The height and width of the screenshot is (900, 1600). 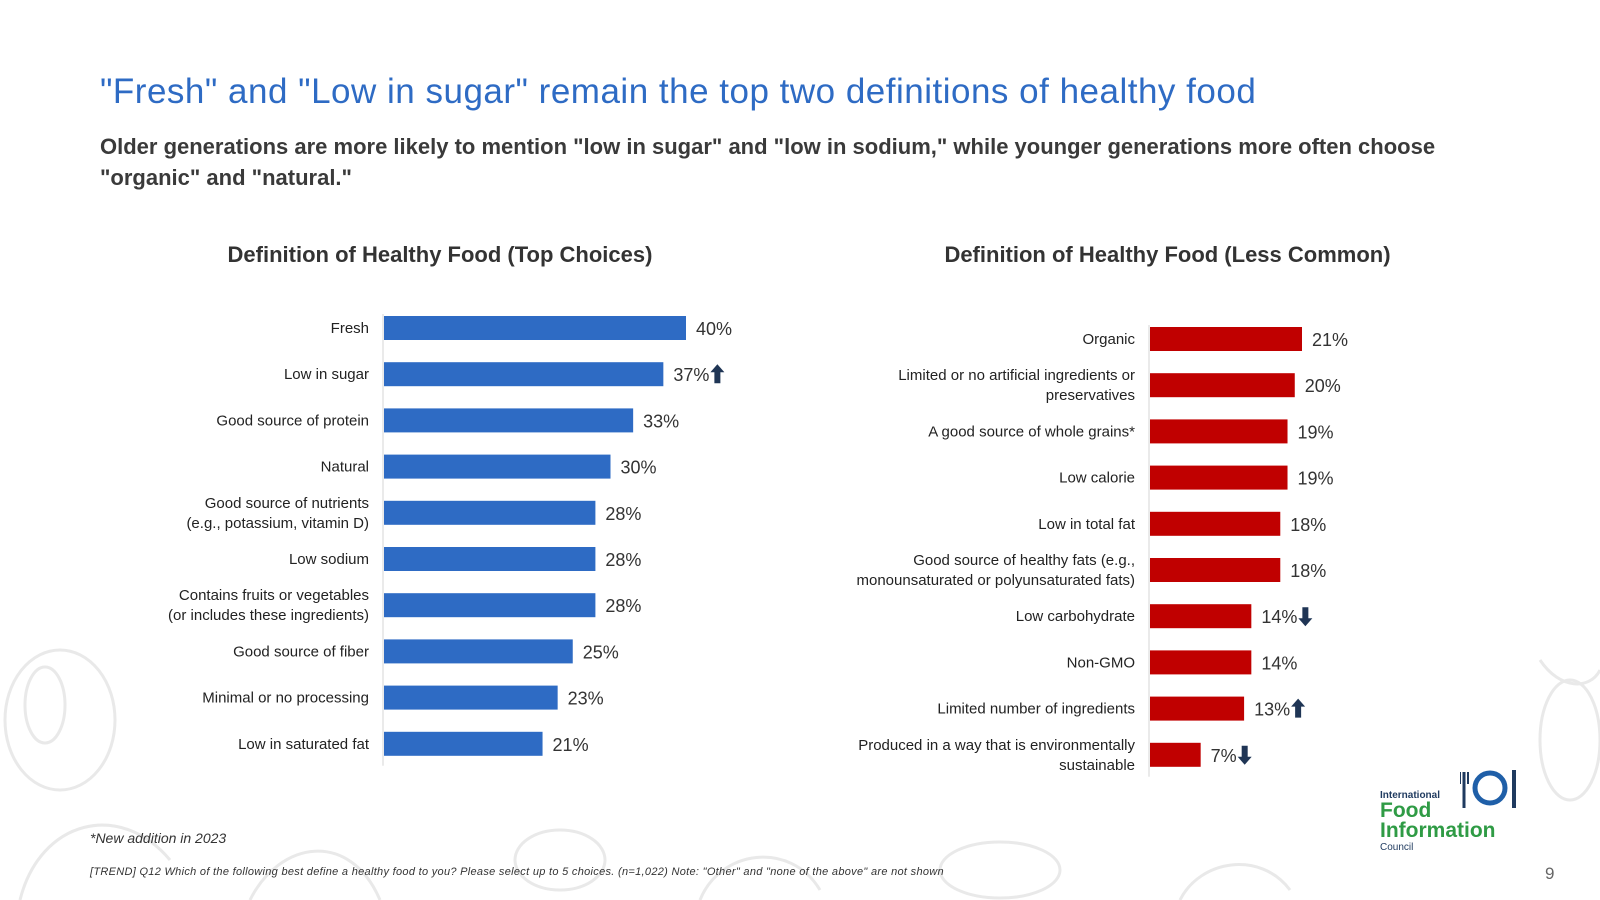 I want to click on chart-title-less-common: Definition of Healthy Food (Less Common), so click(x=1167, y=254).